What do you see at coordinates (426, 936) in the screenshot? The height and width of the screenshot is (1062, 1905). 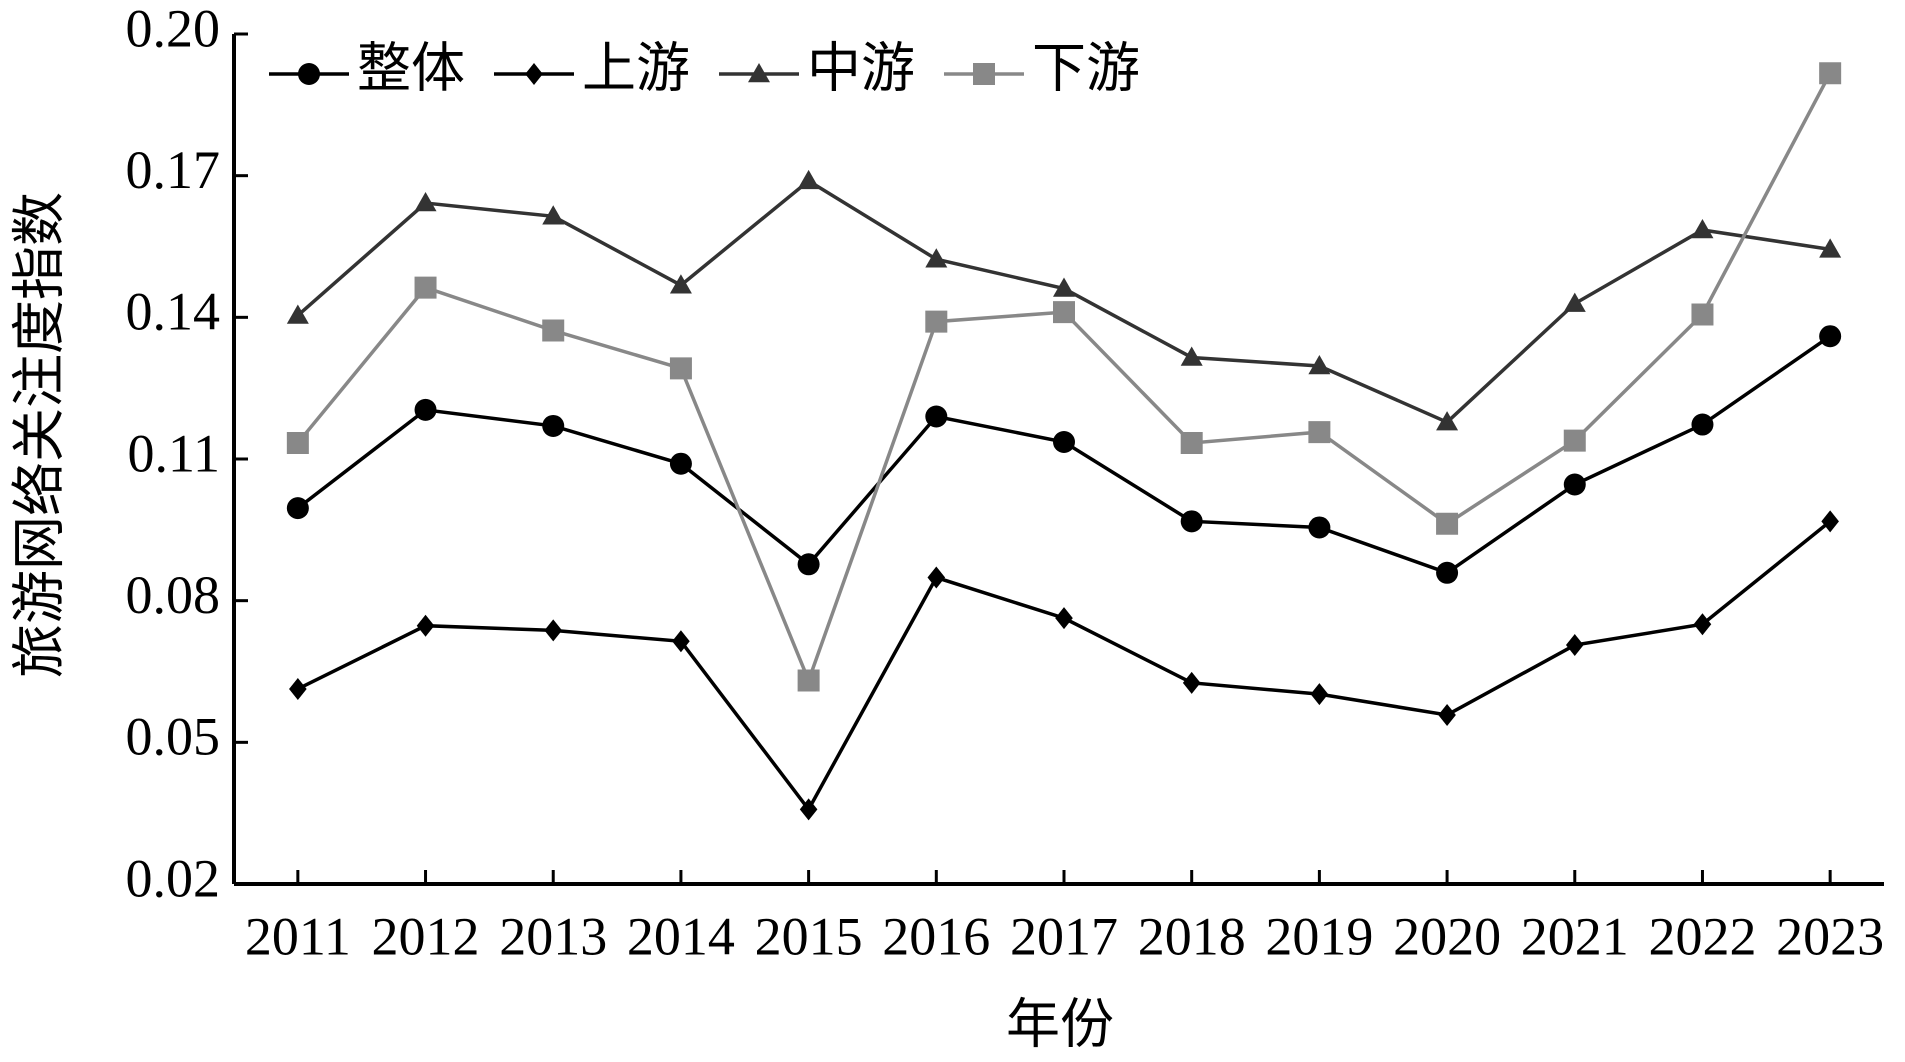 I see `x-tick-label: 2012` at bounding box center [426, 936].